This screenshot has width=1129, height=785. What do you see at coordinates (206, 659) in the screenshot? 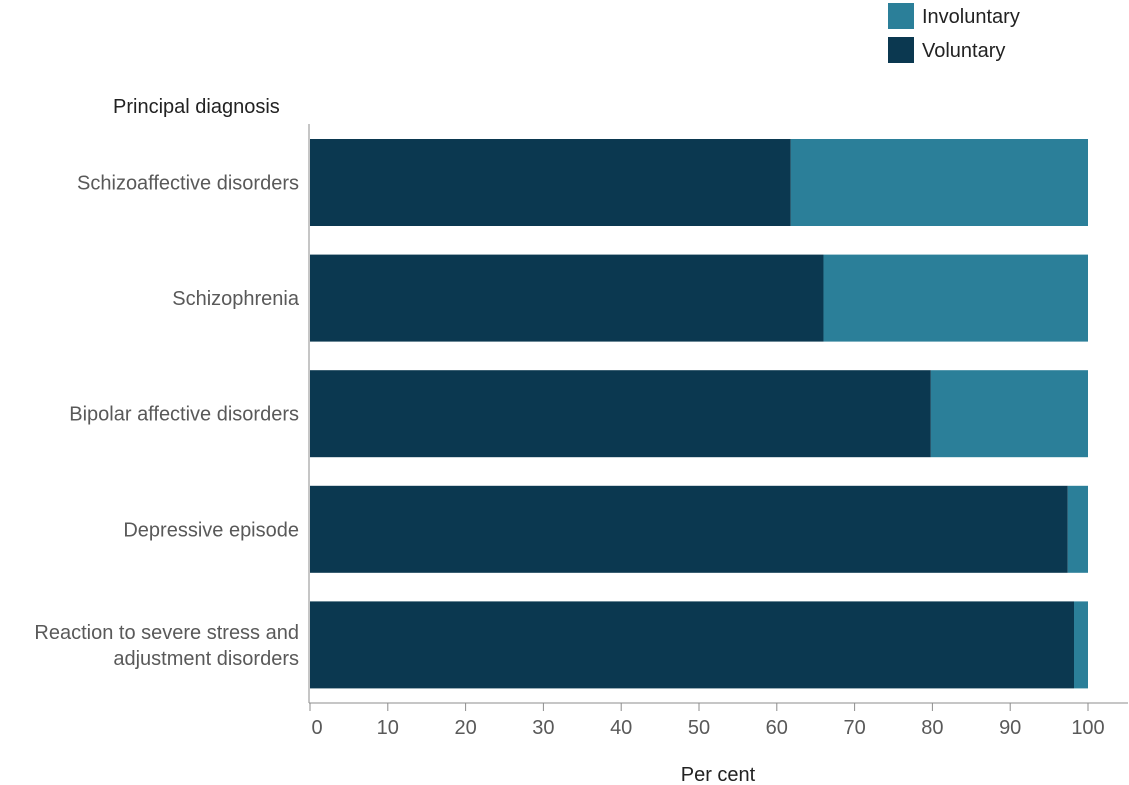
I see `category-label: adjustment disorders` at bounding box center [206, 659].